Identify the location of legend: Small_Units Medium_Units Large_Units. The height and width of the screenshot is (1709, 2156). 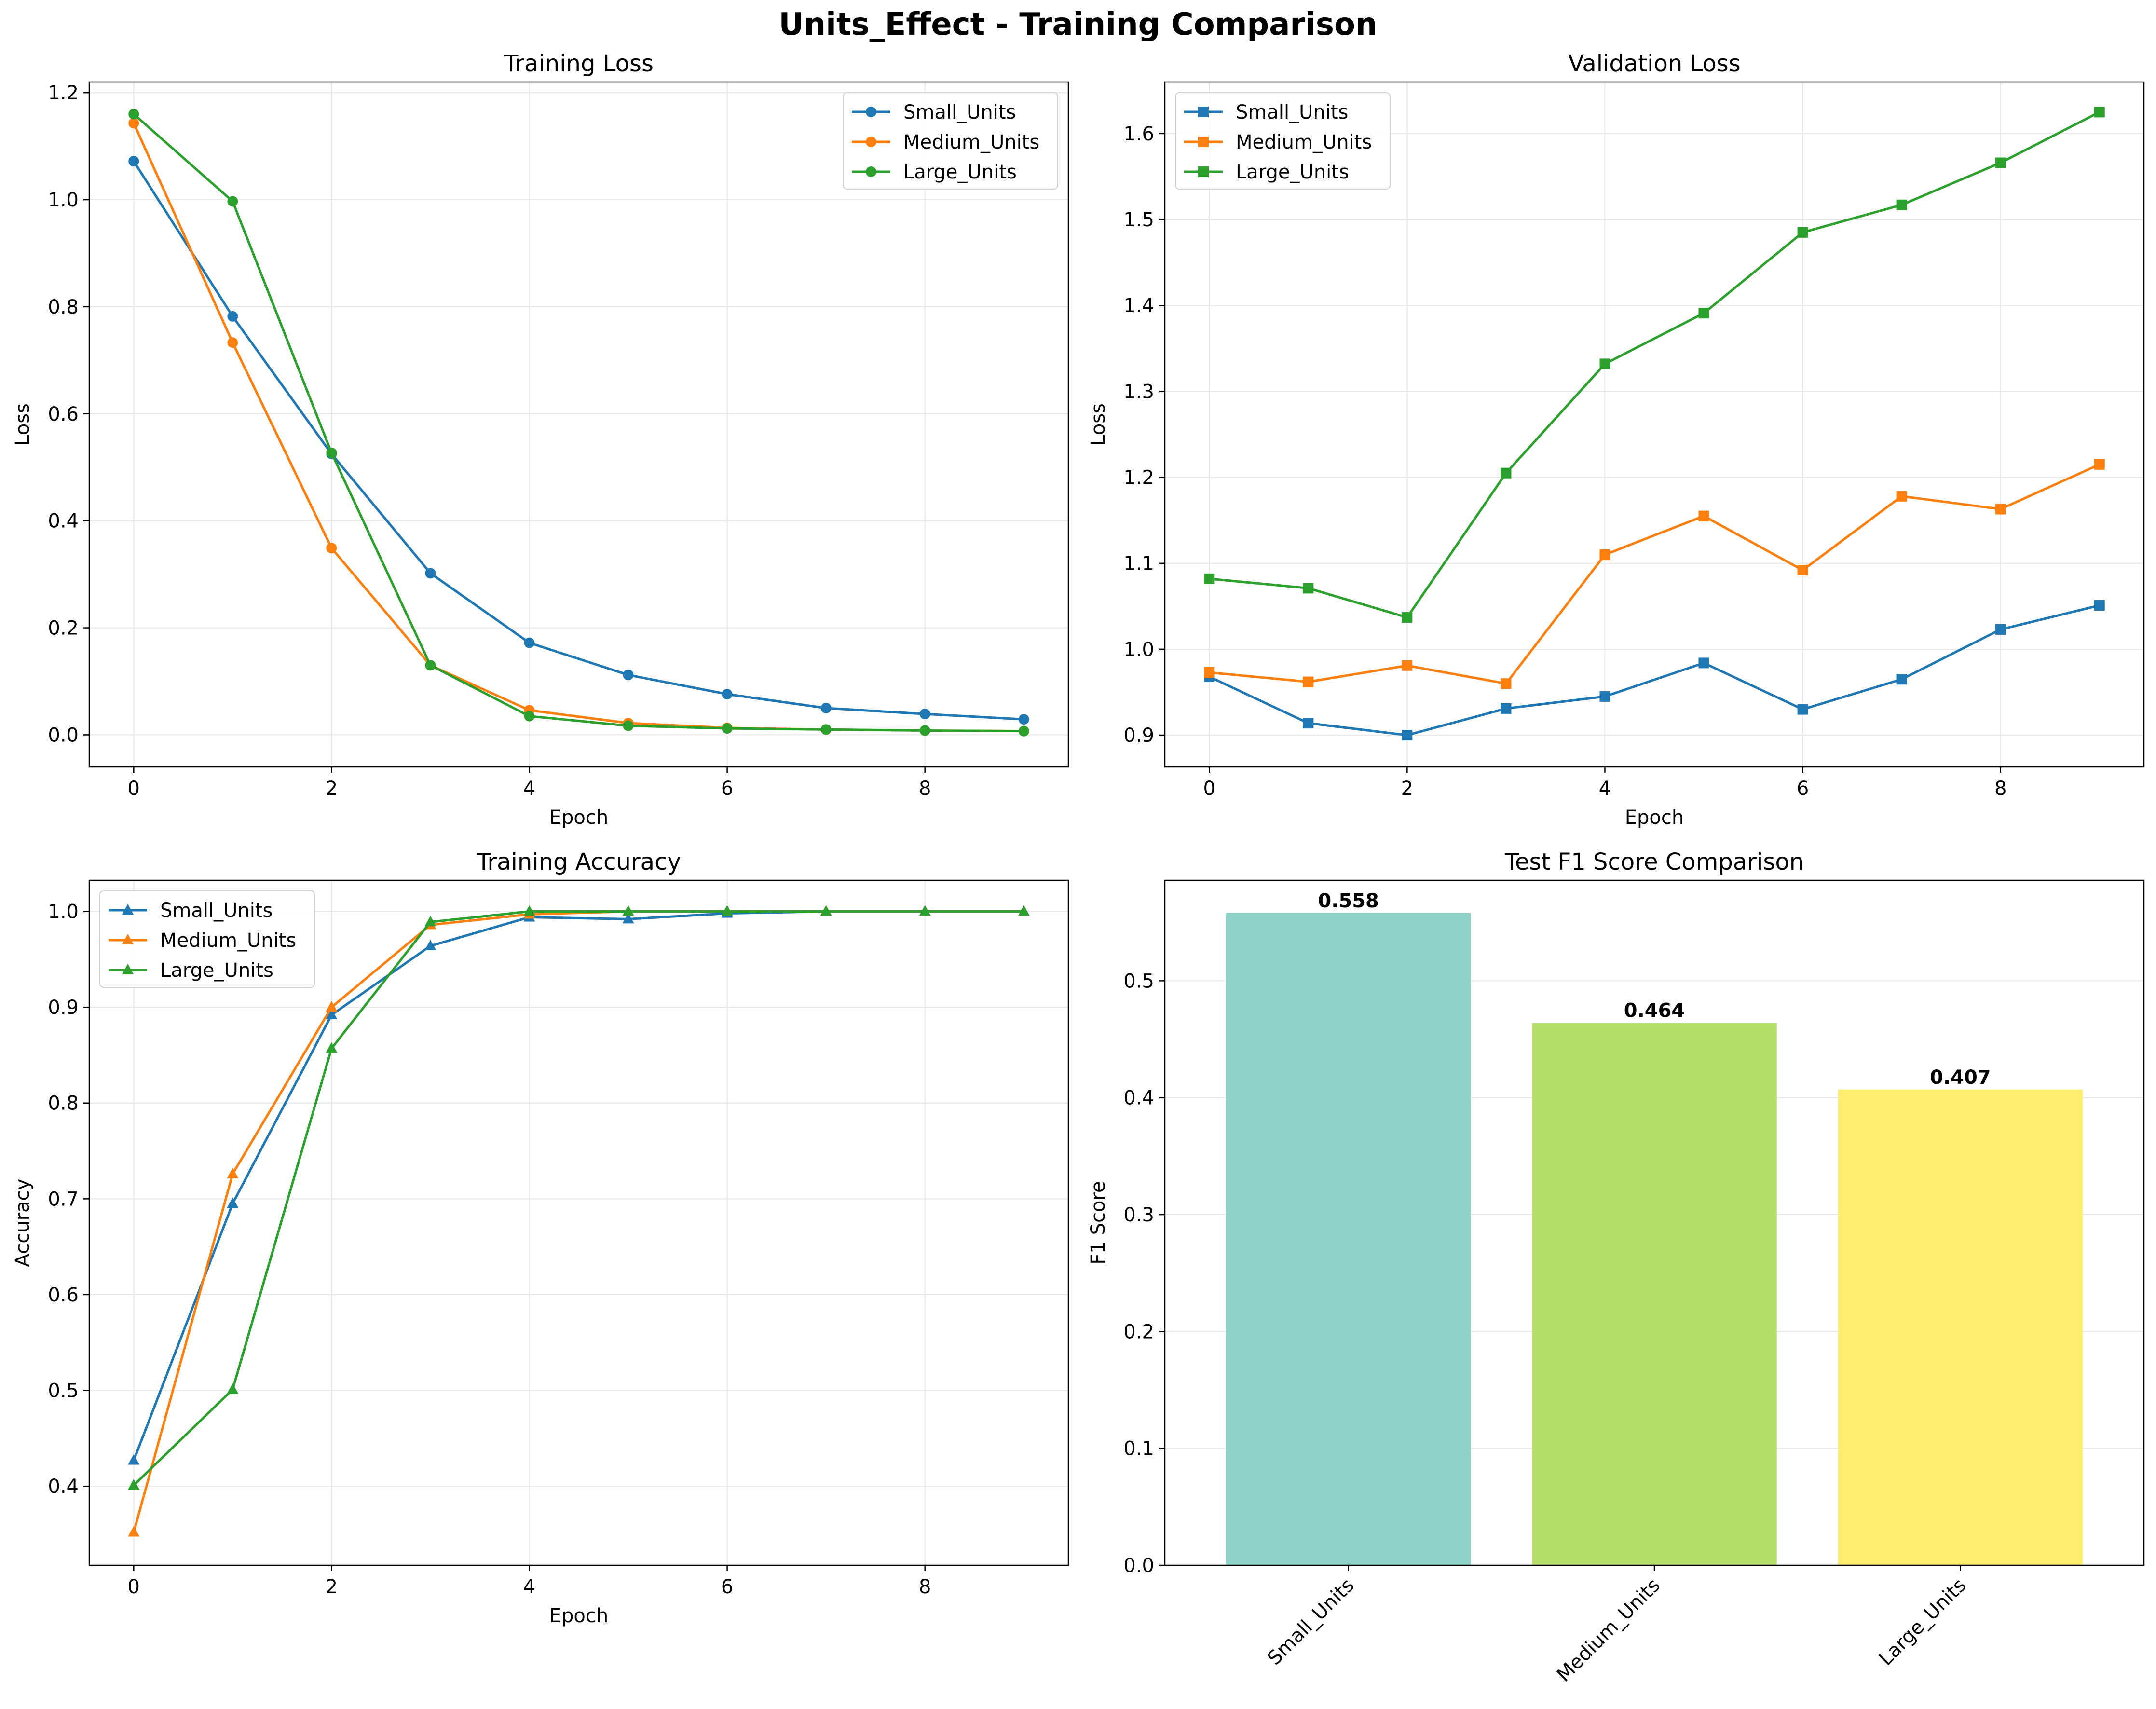
(1283, 141).